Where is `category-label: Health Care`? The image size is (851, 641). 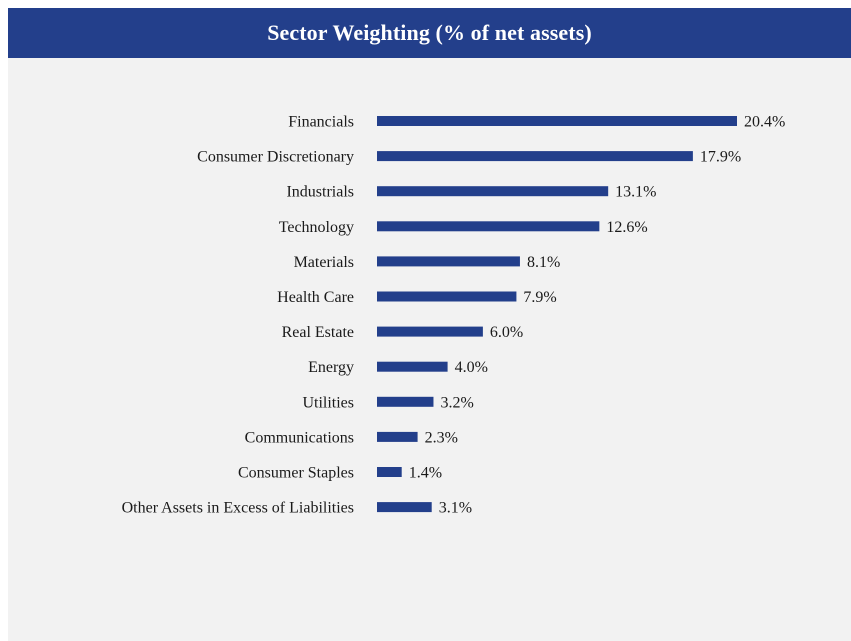 category-label: Health Care is located at coordinates (315, 297).